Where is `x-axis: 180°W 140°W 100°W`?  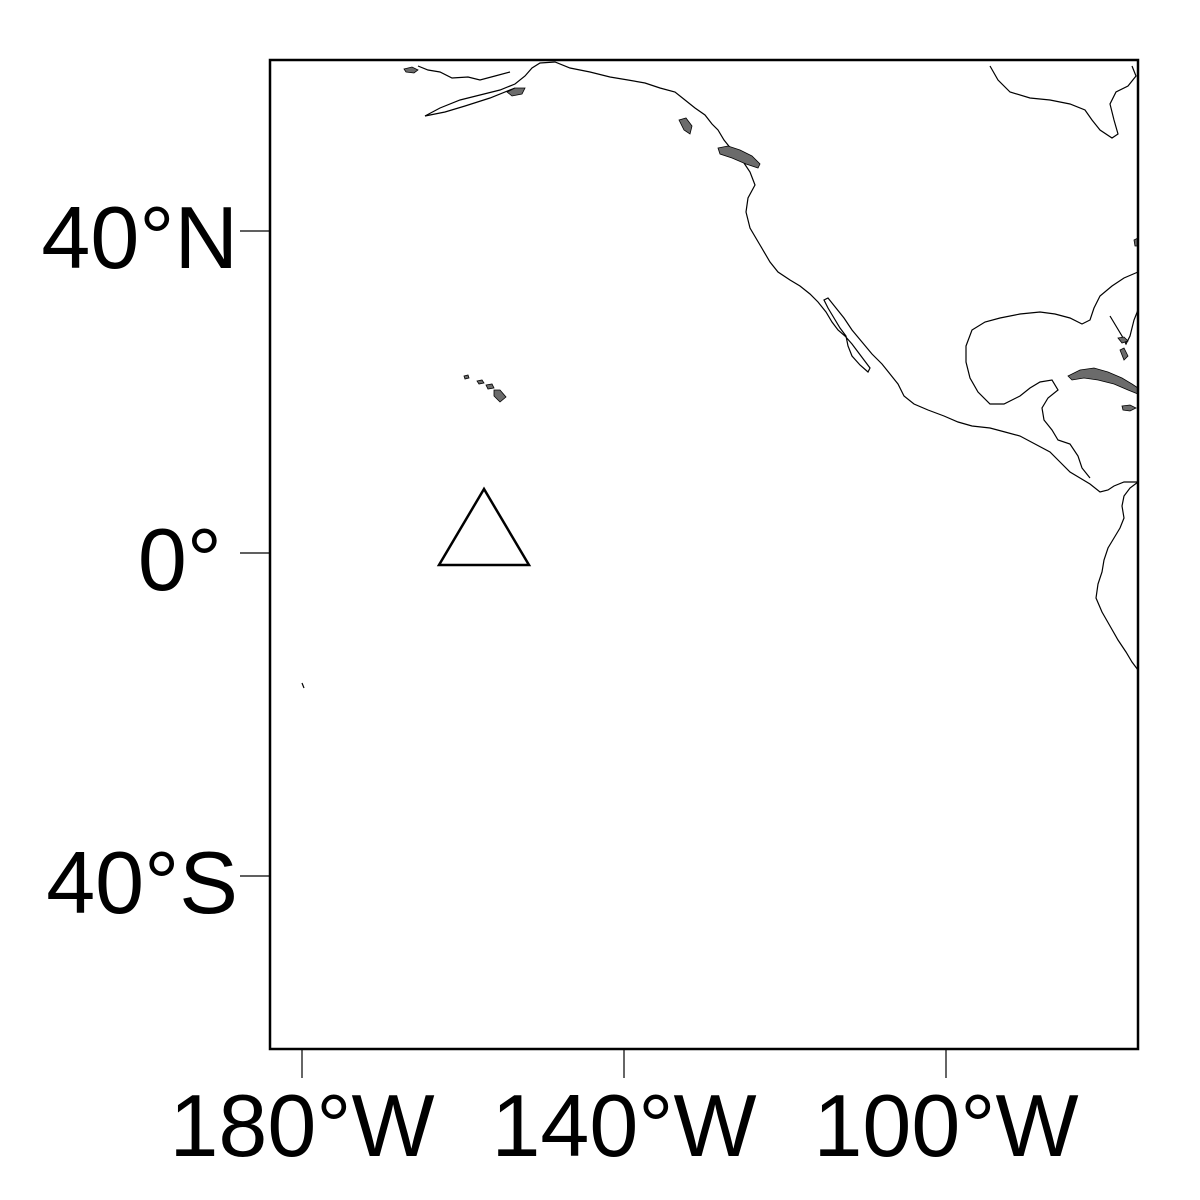 x-axis: 180°W 140°W 100°W is located at coordinates (624, 1112).